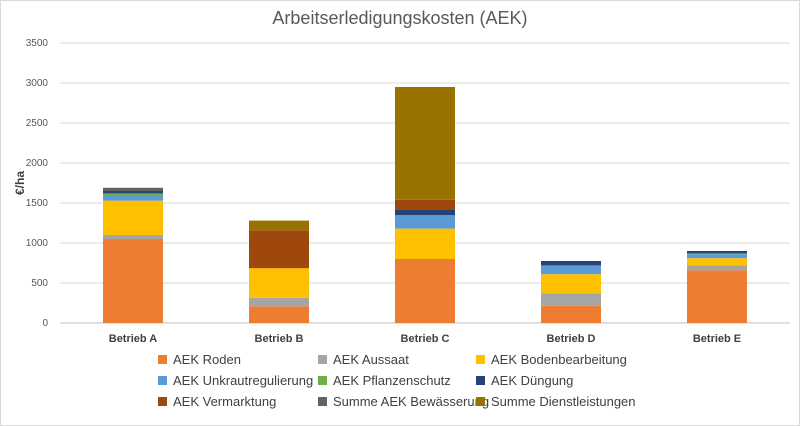  I want to click on legend-item: AEK Düngung, so click(576, 380).